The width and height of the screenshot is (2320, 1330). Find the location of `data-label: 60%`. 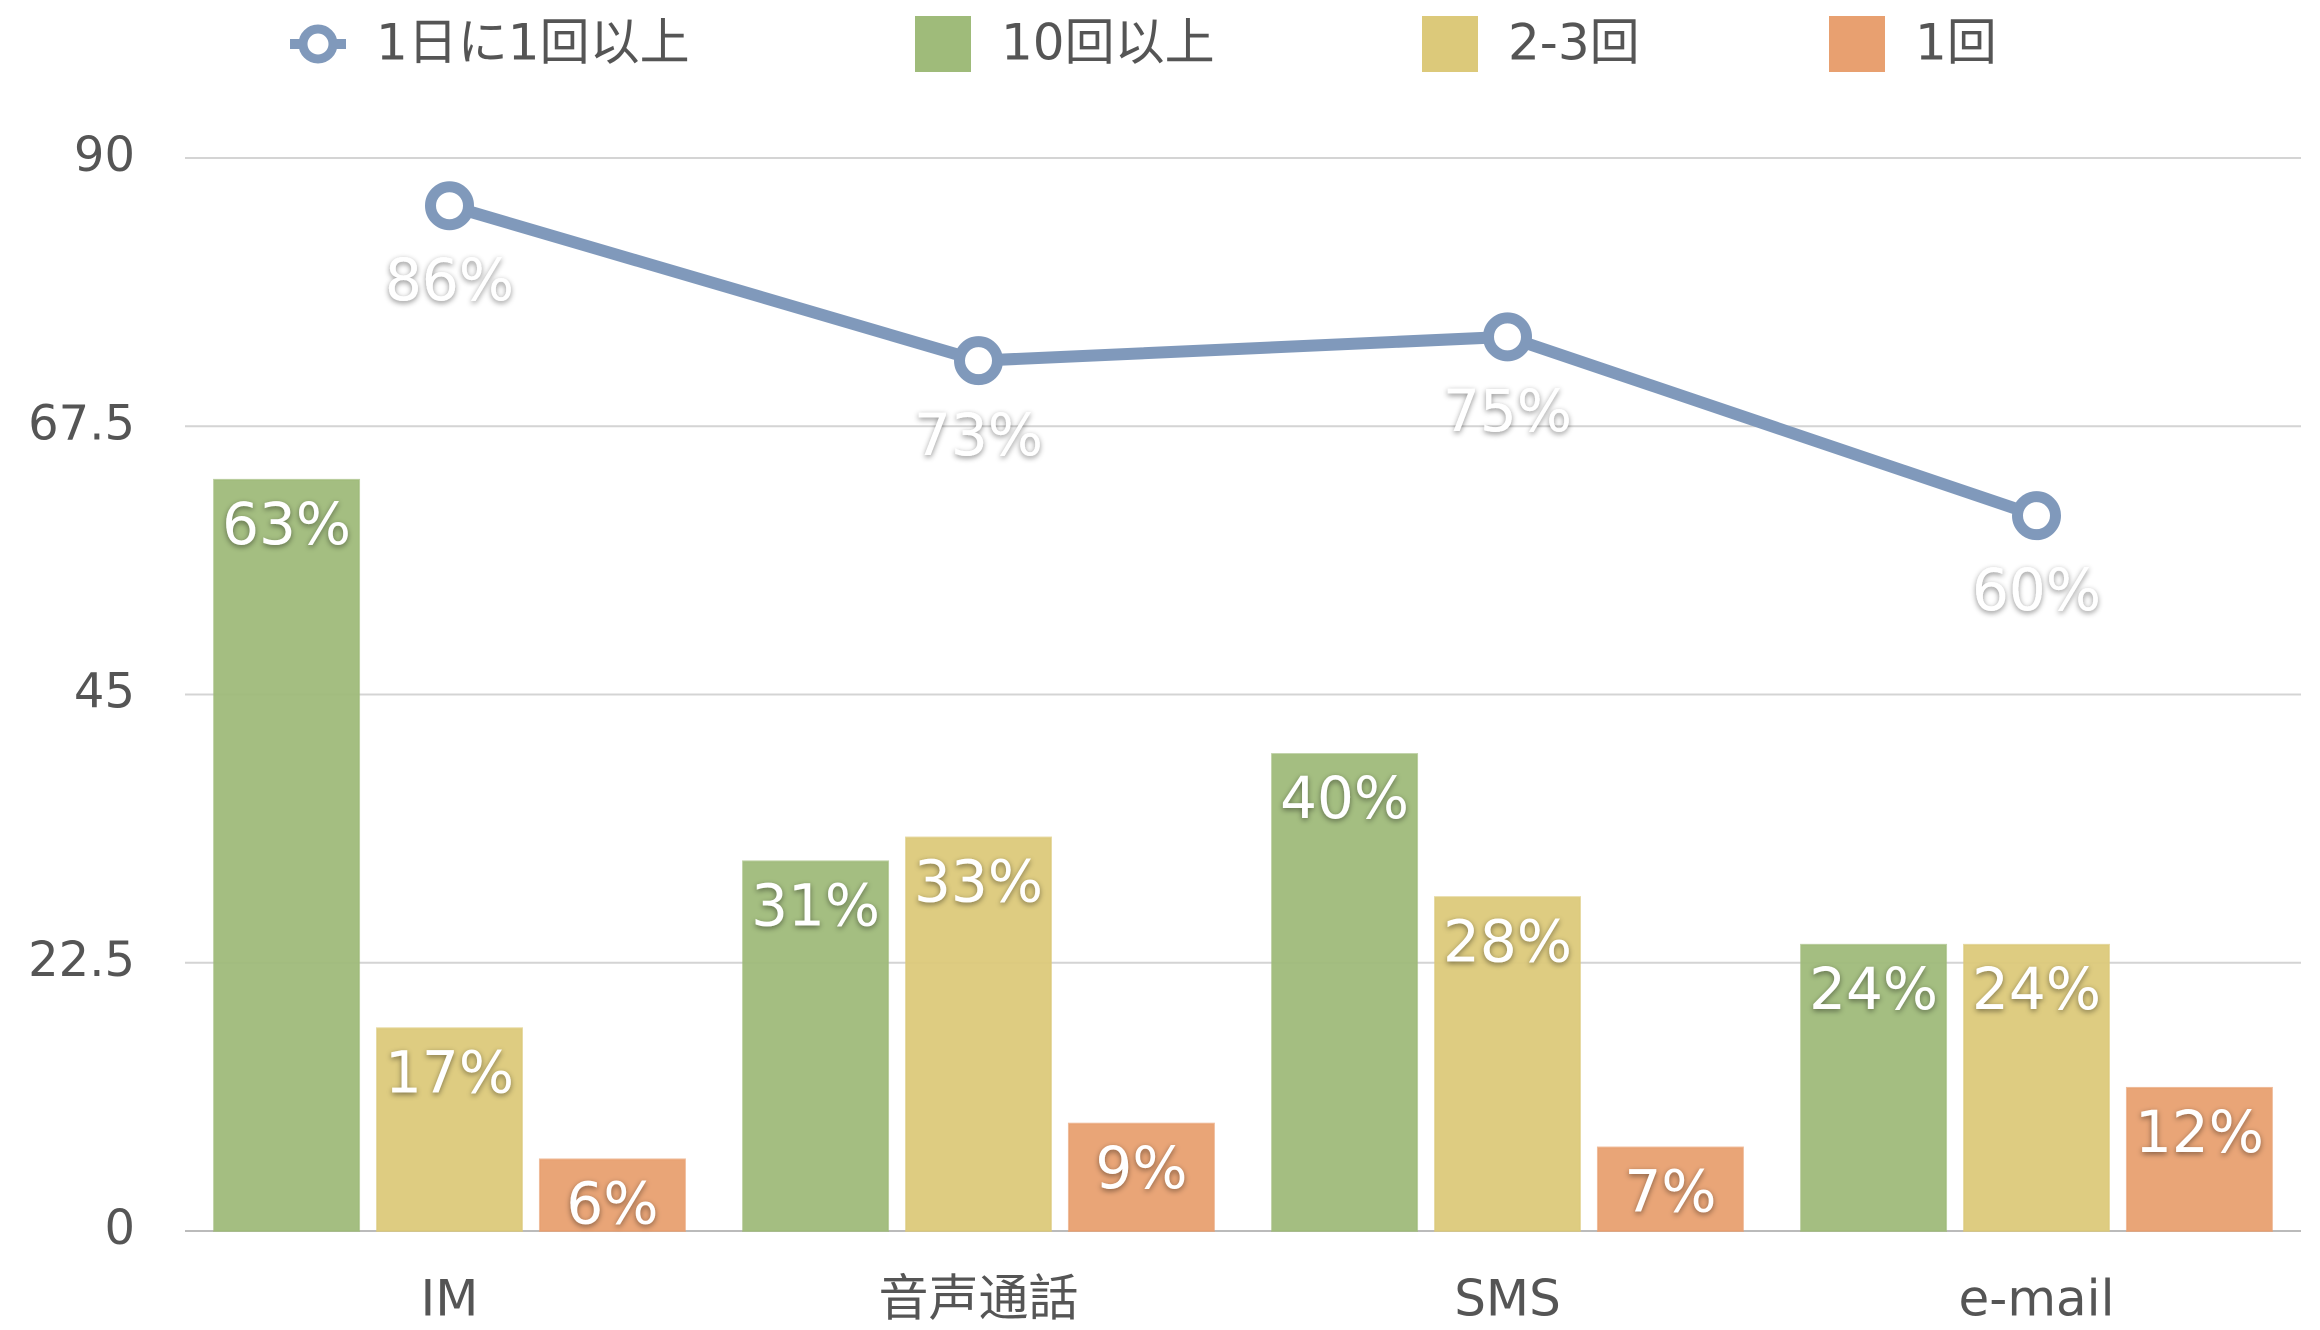

data-label: 60% is located at coordinates (2036, 590).